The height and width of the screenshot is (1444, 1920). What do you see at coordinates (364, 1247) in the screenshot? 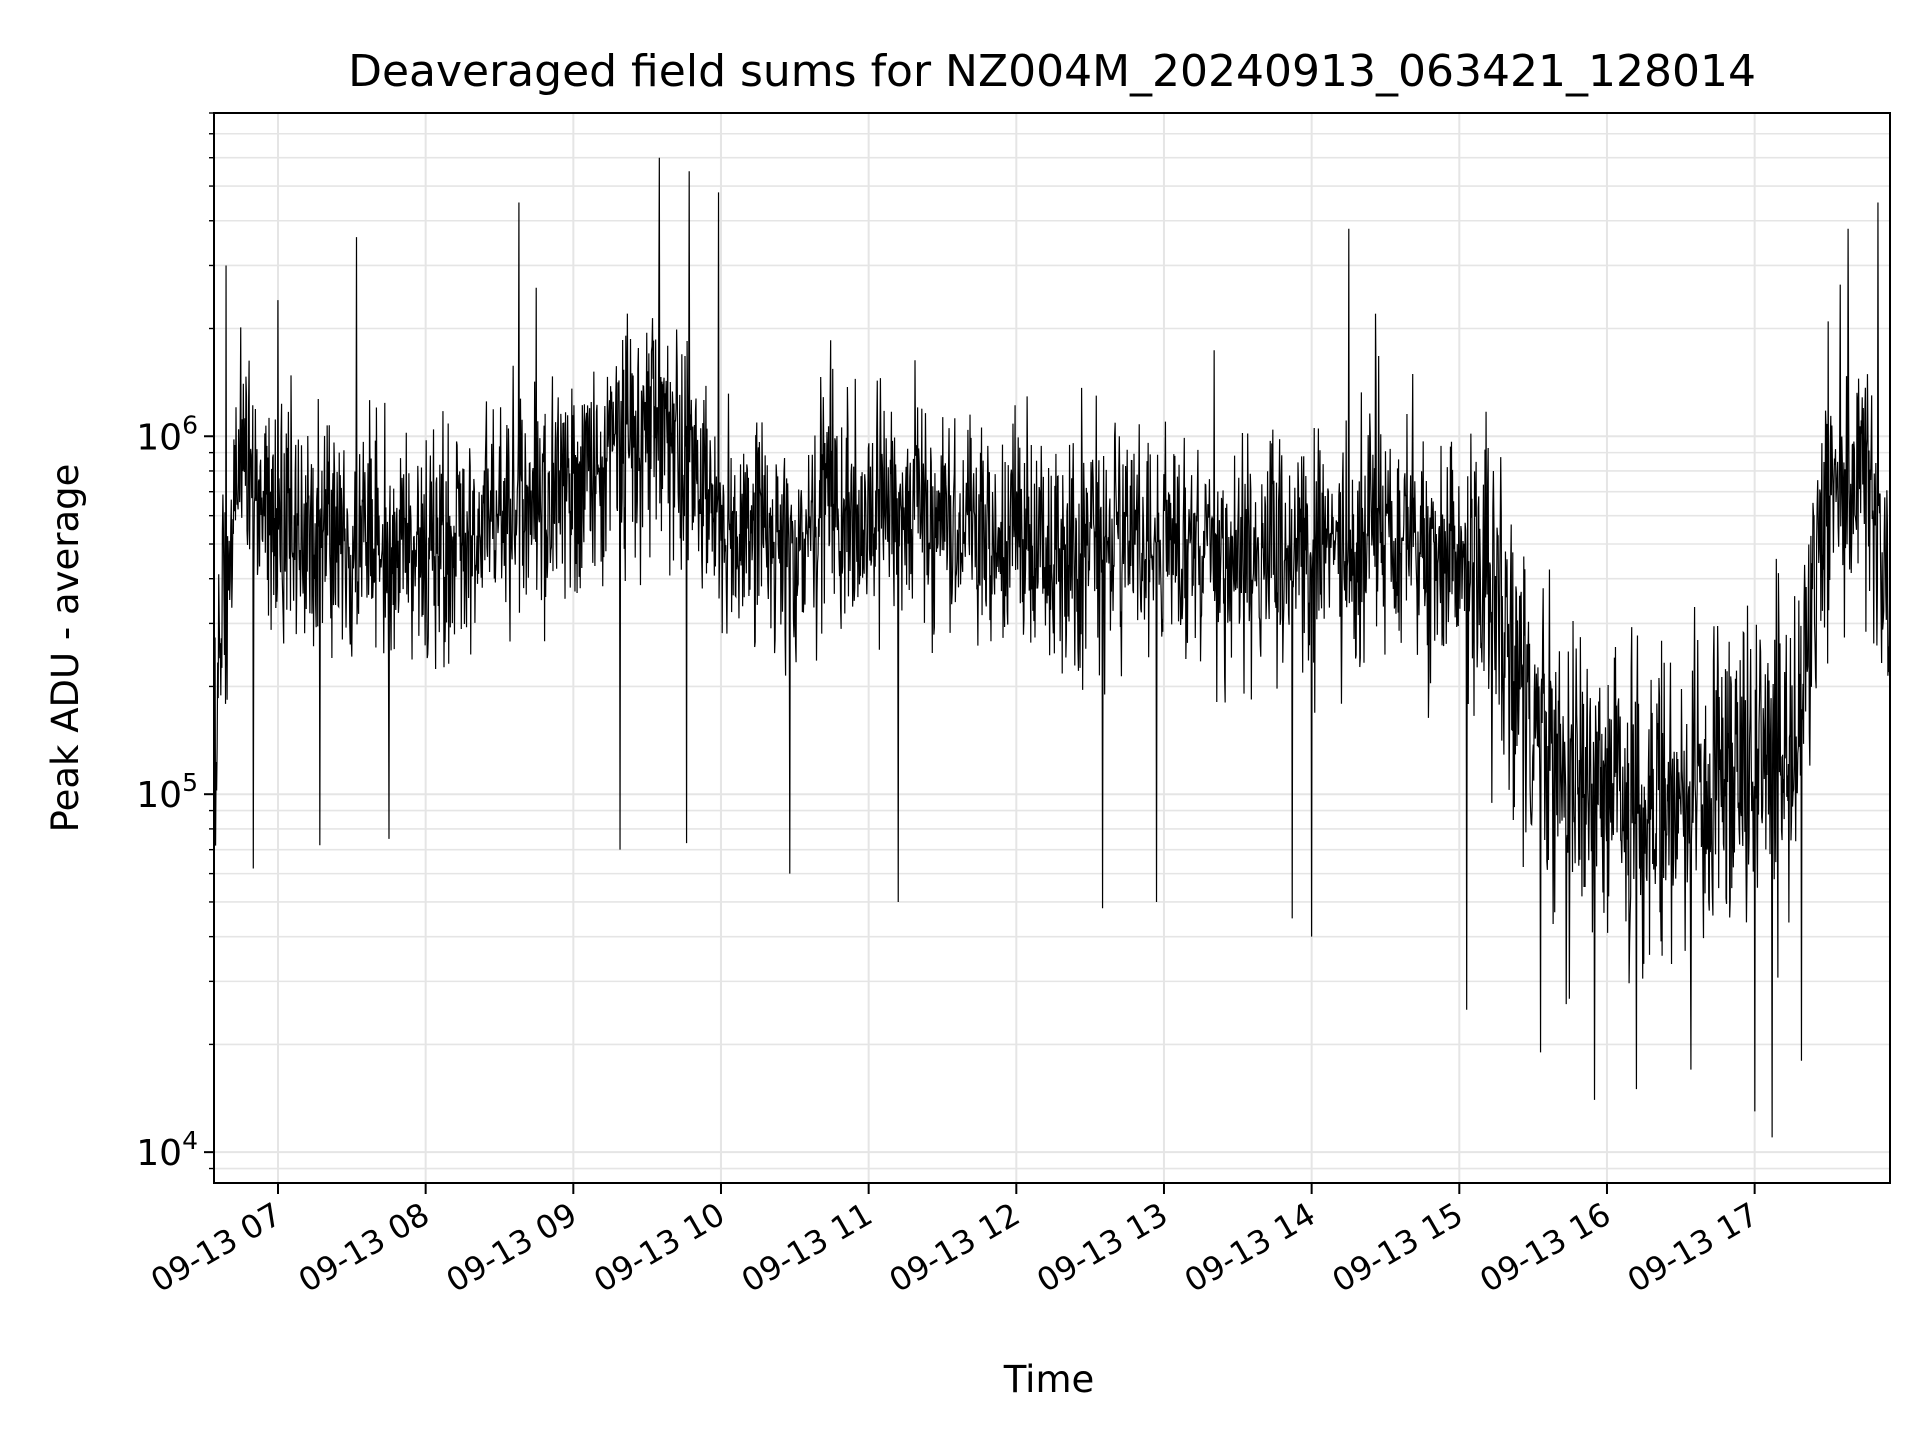
I see `x-tick-label: 09-13 08` at bounding box center [364, 1247].